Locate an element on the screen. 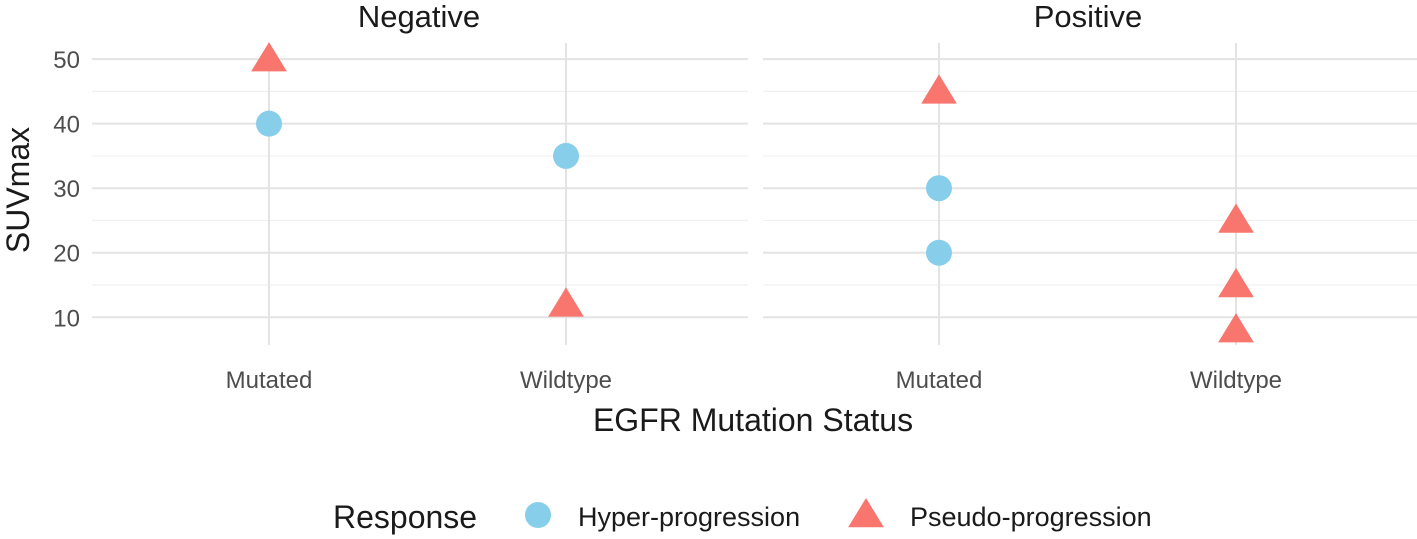 The image size is (1417, 539). y-tick-label: 20 is located at coordinates (66, 254).